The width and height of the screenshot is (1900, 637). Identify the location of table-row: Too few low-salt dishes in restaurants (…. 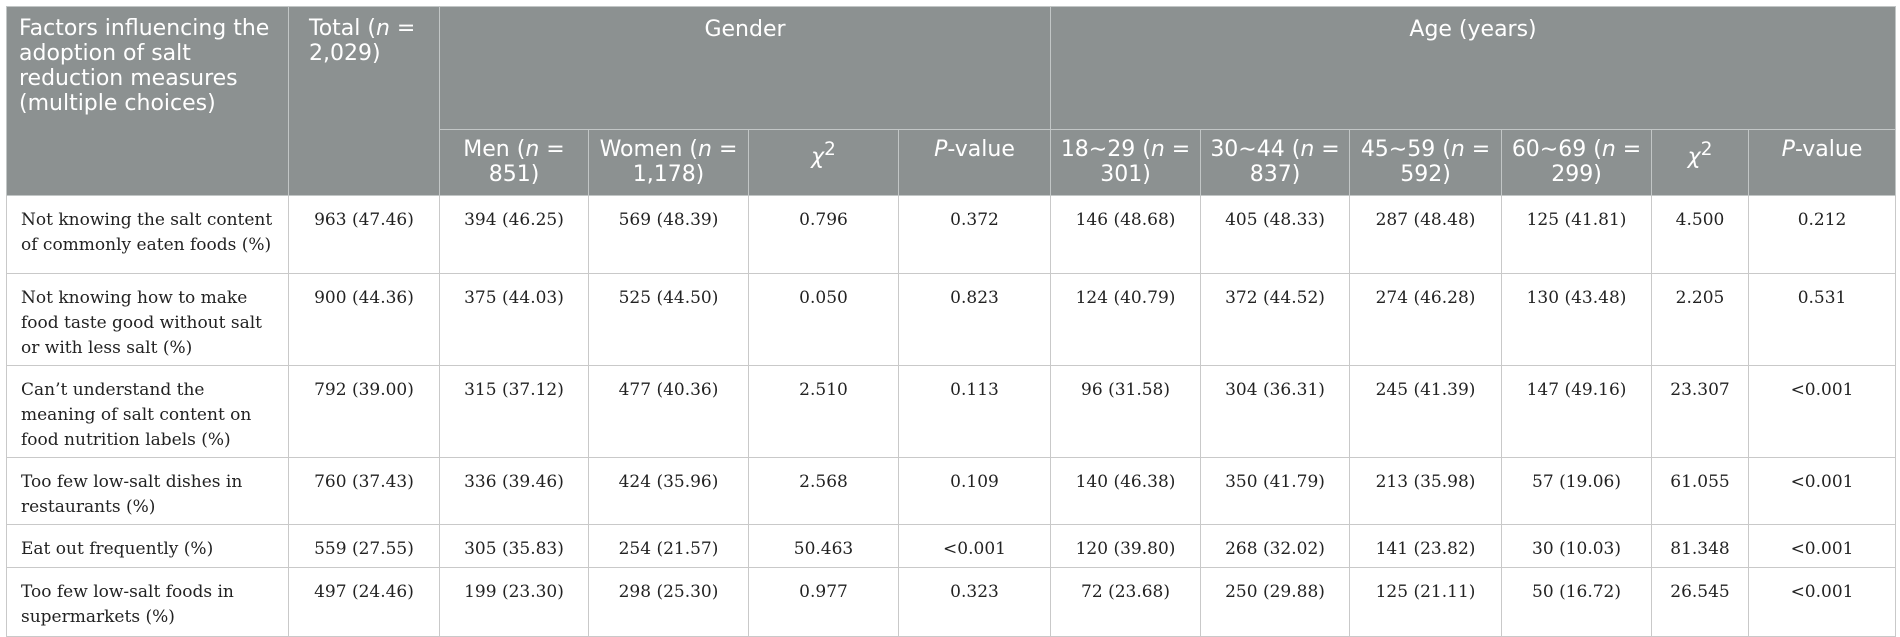
(951, 491).